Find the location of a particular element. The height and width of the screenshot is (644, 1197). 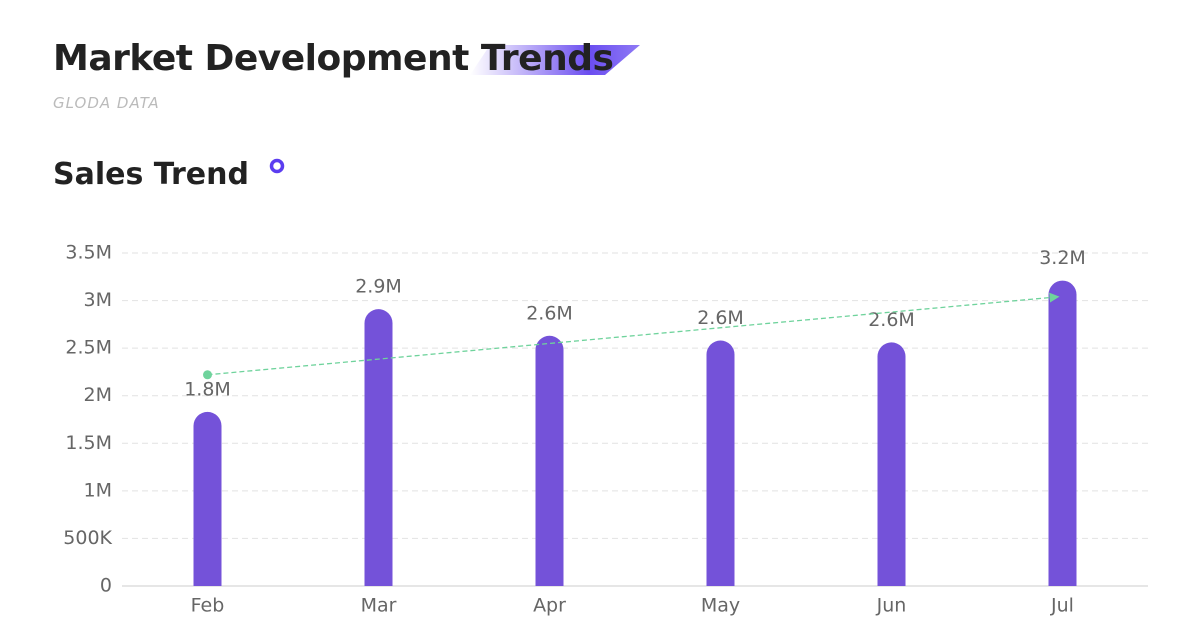

title-decoration is located at coordinates (555, 60).